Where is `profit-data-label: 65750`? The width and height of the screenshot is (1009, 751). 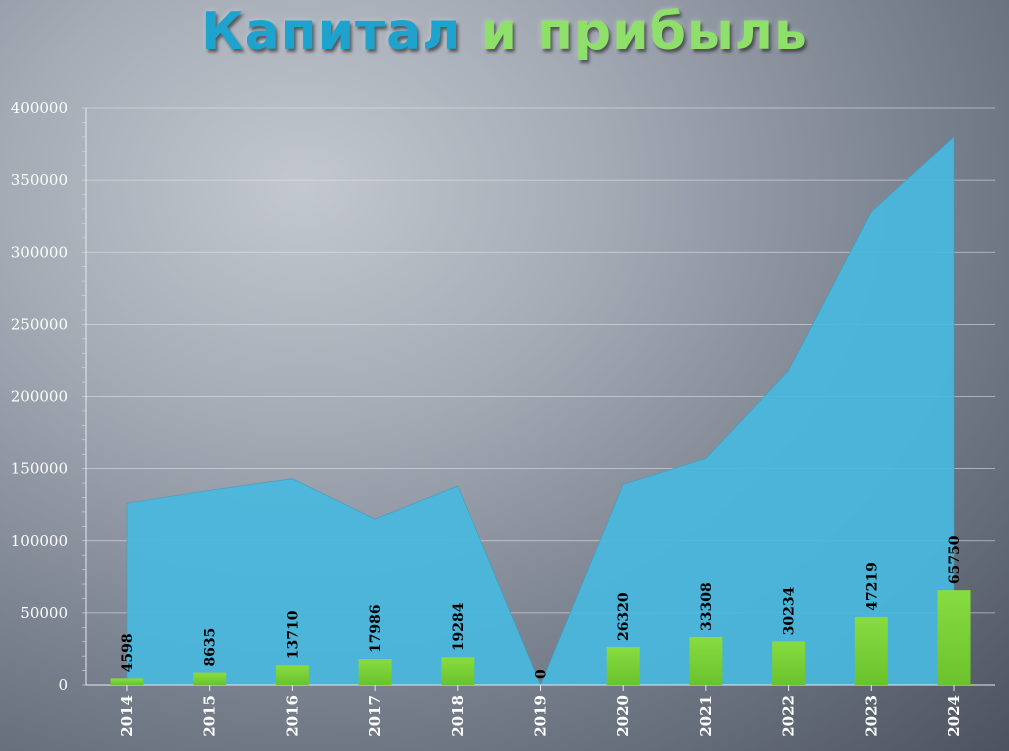 profit-data-label: 65750 is located at coordinates (955, 559).